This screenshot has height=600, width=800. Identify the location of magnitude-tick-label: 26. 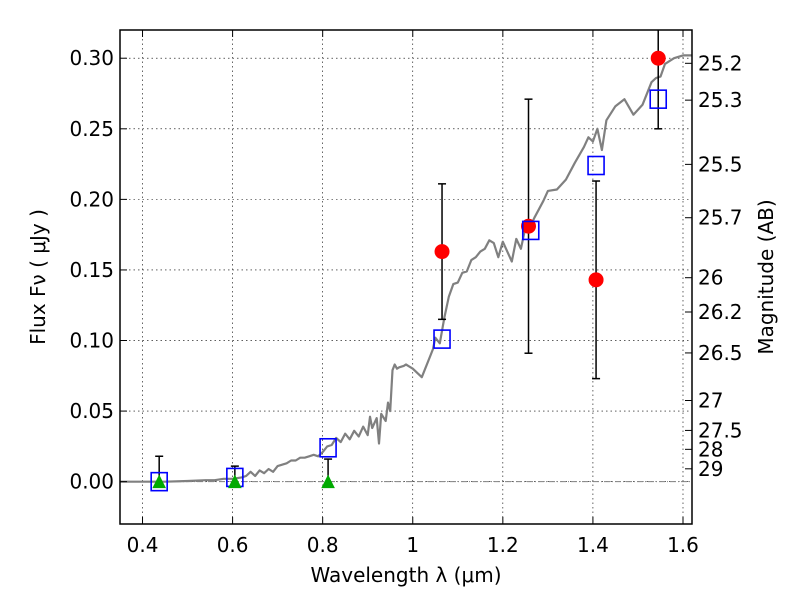
(710, 278).